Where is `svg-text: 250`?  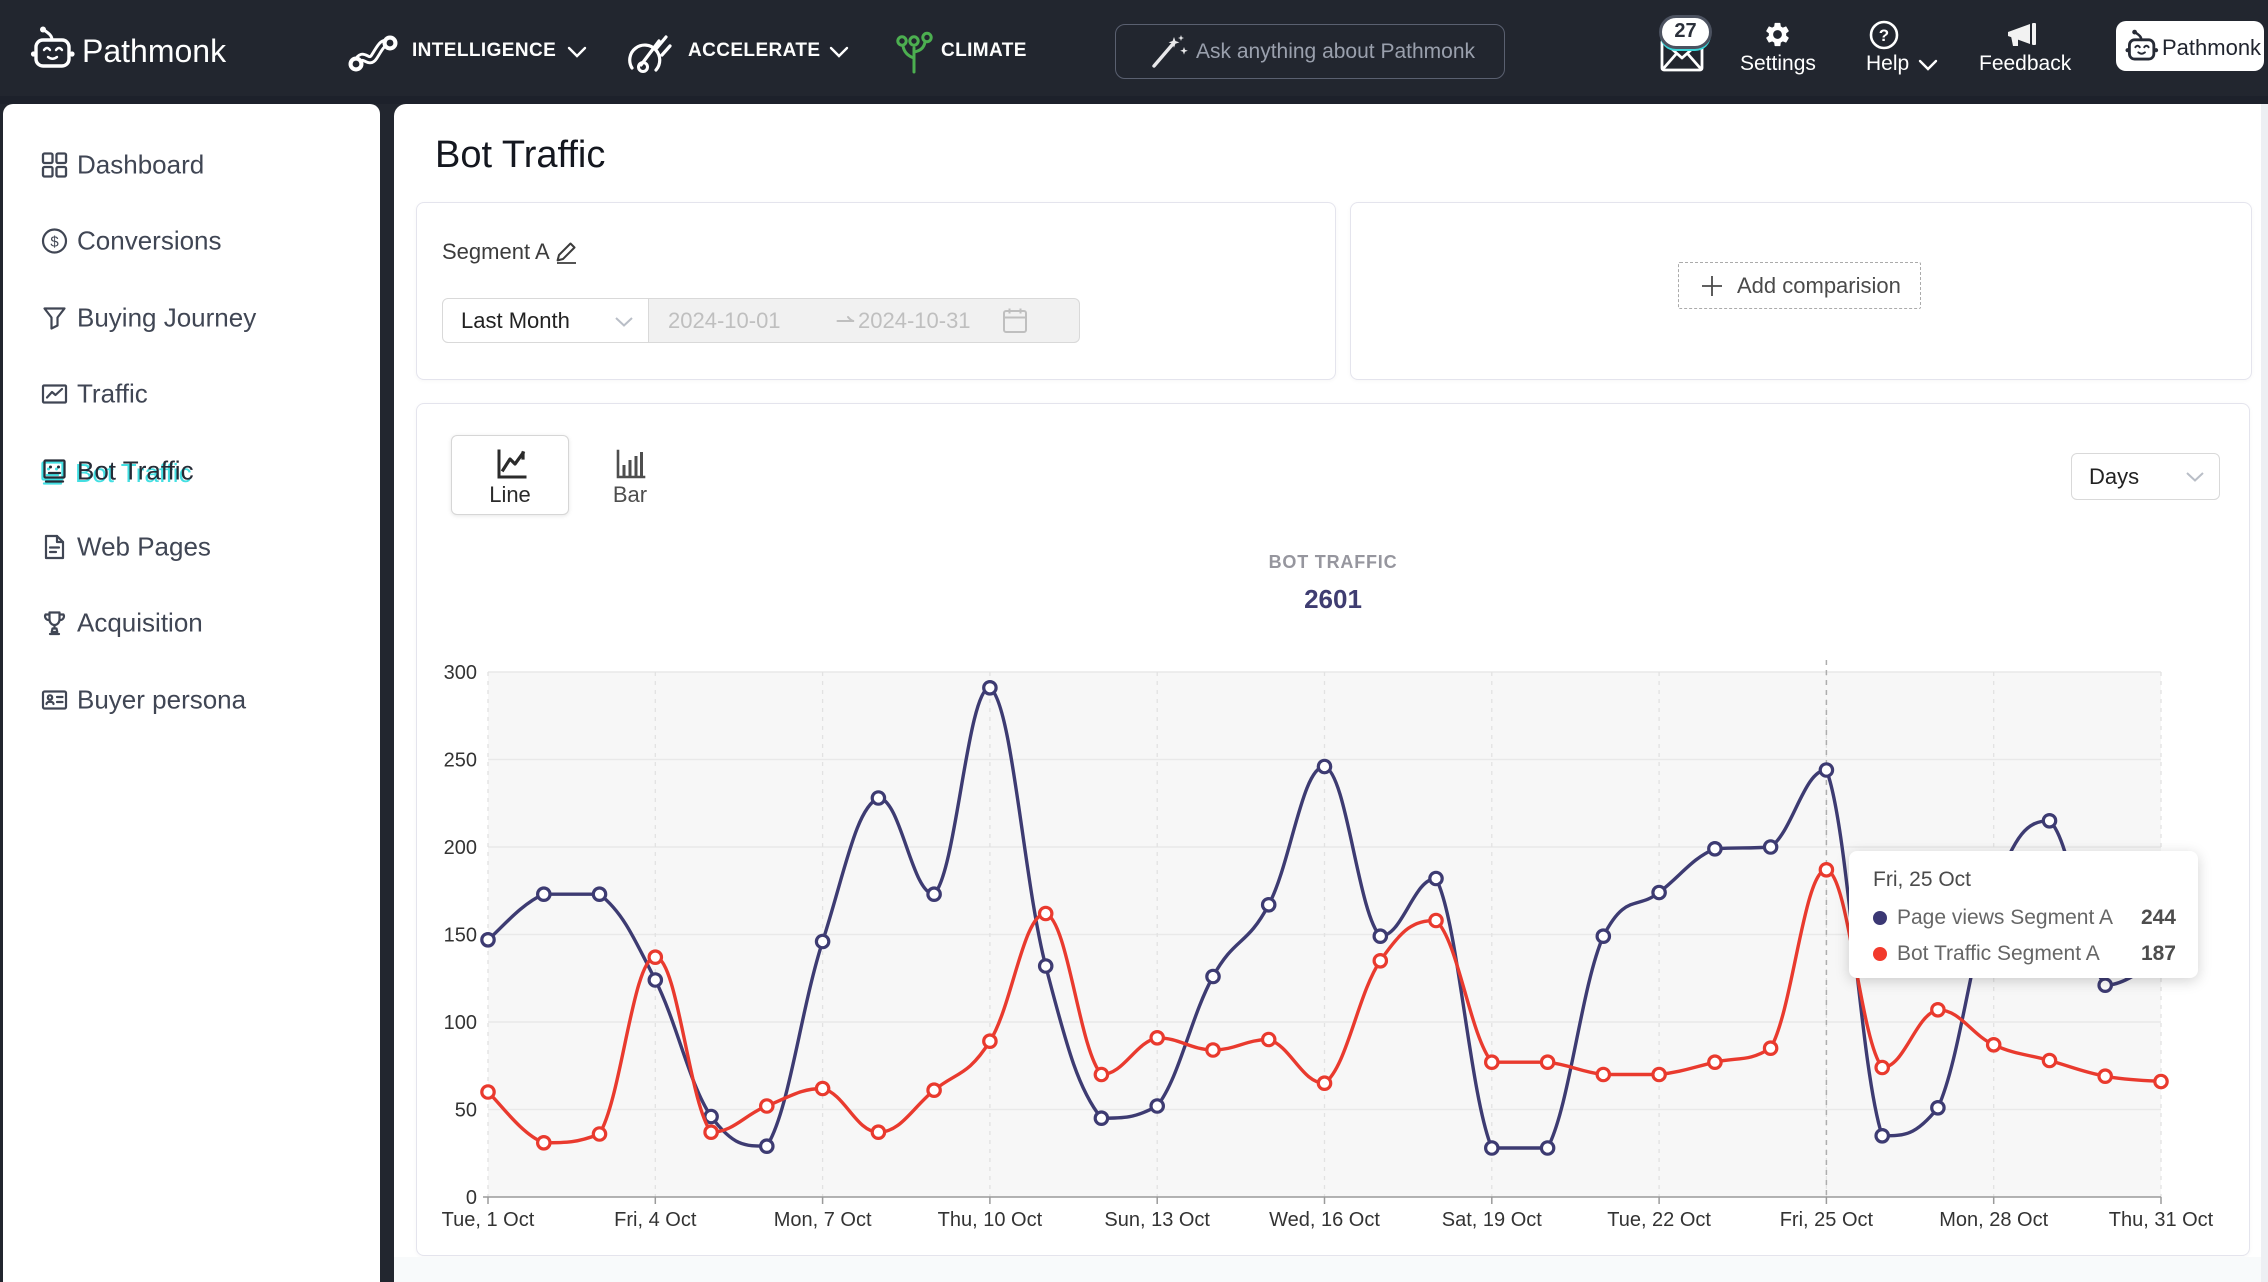 svg-text: 250 is located at coordinates (460, 761).